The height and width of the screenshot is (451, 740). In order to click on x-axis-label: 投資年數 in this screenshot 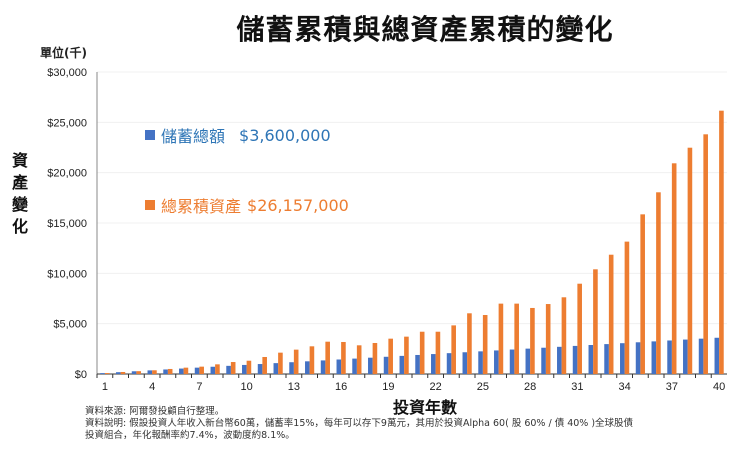, I will do `click(424, 407)`.